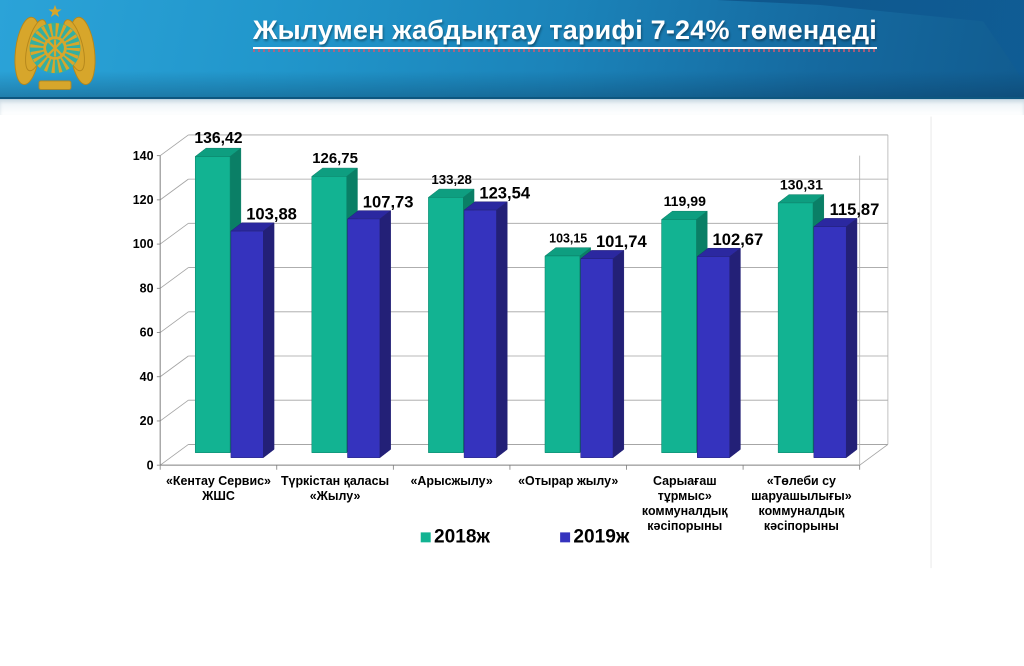 This screenshot has height=666, width=1024. Describe the element at coordinates (568, 481) in the screenshot. I see `x-category-label: «Отырар жылу»` at that location.